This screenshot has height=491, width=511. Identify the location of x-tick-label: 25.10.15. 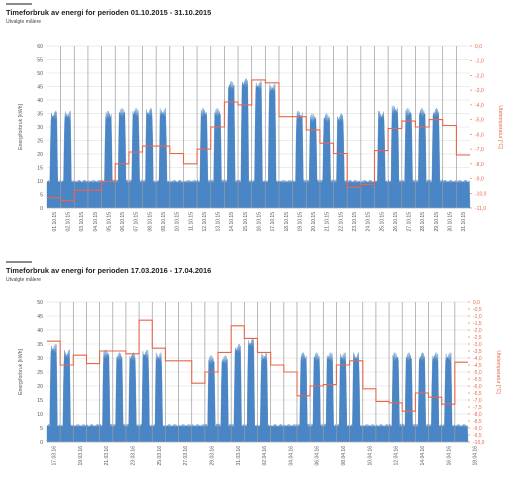
(382, 222).